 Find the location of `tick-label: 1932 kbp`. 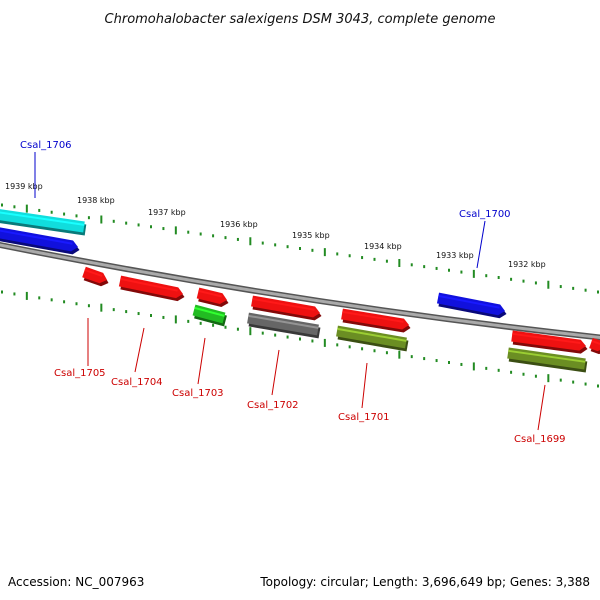

tick-label: 1932 kbp is located at coordinates (527, 264).